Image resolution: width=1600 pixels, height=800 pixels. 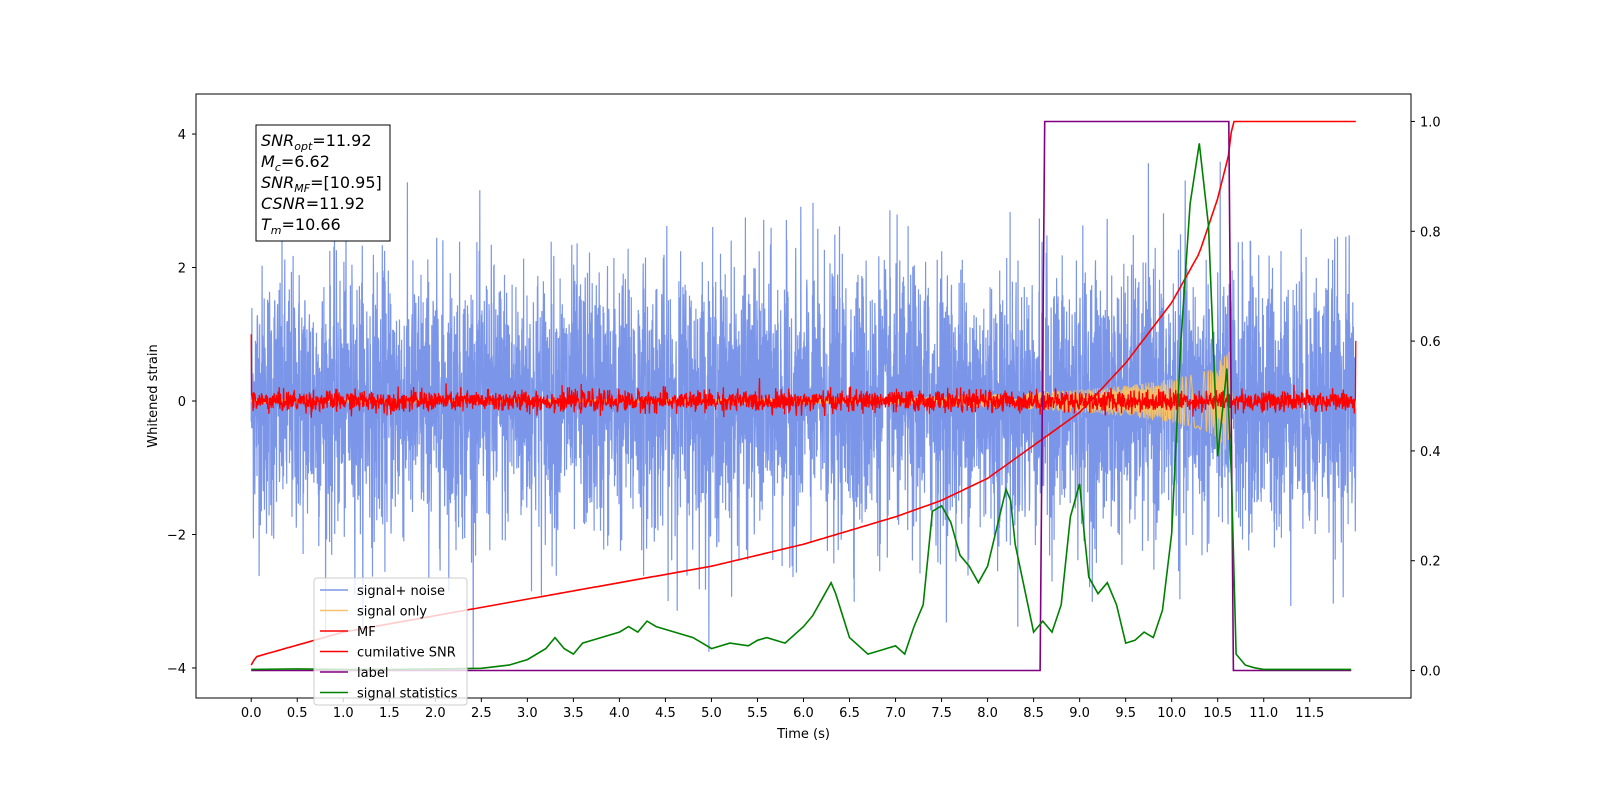 I want to click on y-axis-ticks: −4 −2 0 2 4, so click(x=181, y=402).